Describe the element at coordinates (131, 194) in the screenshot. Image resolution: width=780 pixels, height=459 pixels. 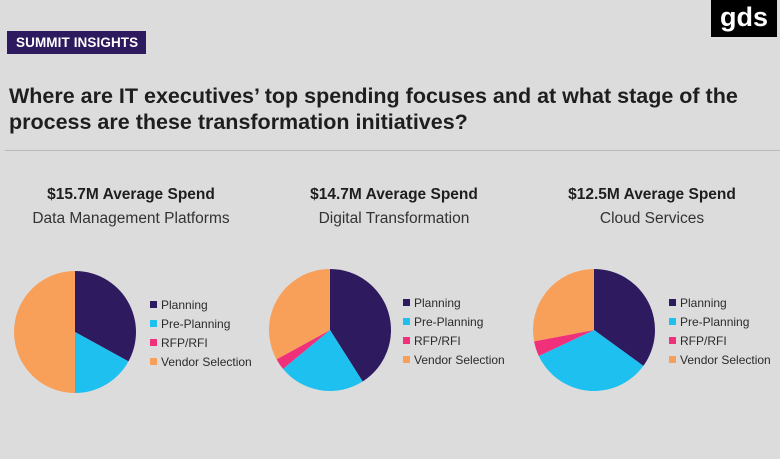
I see `chart-title: $15.7M Average Spend` at that location.